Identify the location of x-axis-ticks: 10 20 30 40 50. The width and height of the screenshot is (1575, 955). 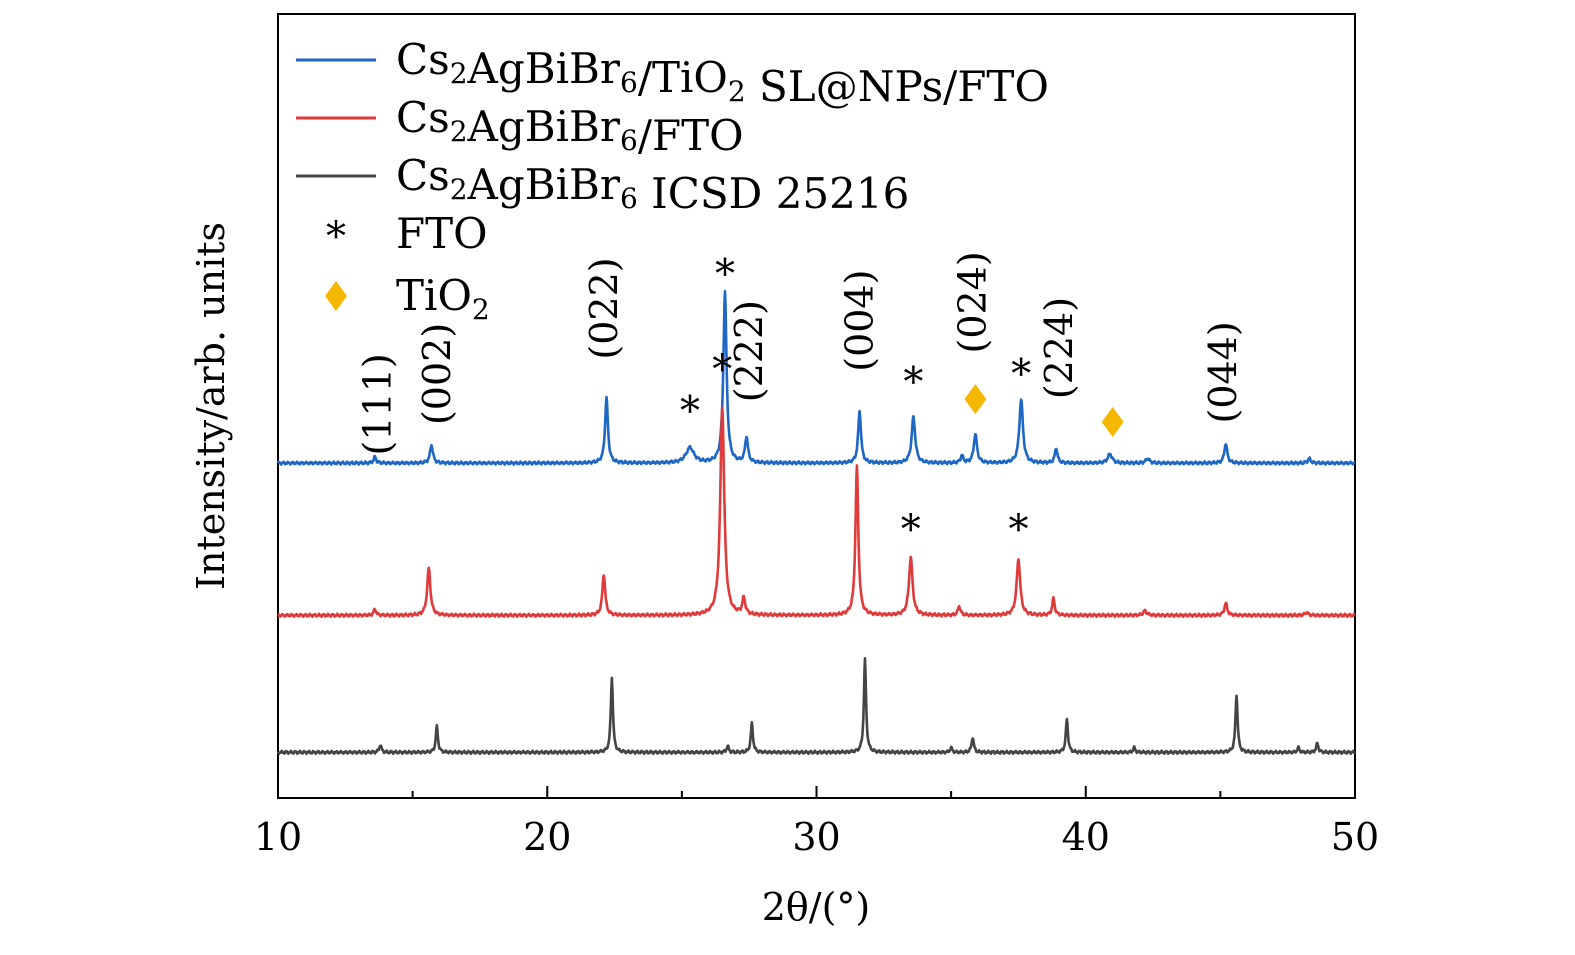
(816, 822).